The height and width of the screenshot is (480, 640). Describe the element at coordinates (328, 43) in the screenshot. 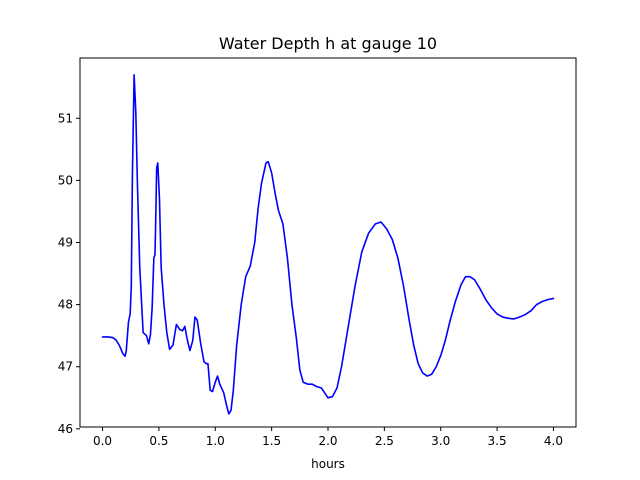

I see `chart-title: Water Depth h at gauge 10` at that location.